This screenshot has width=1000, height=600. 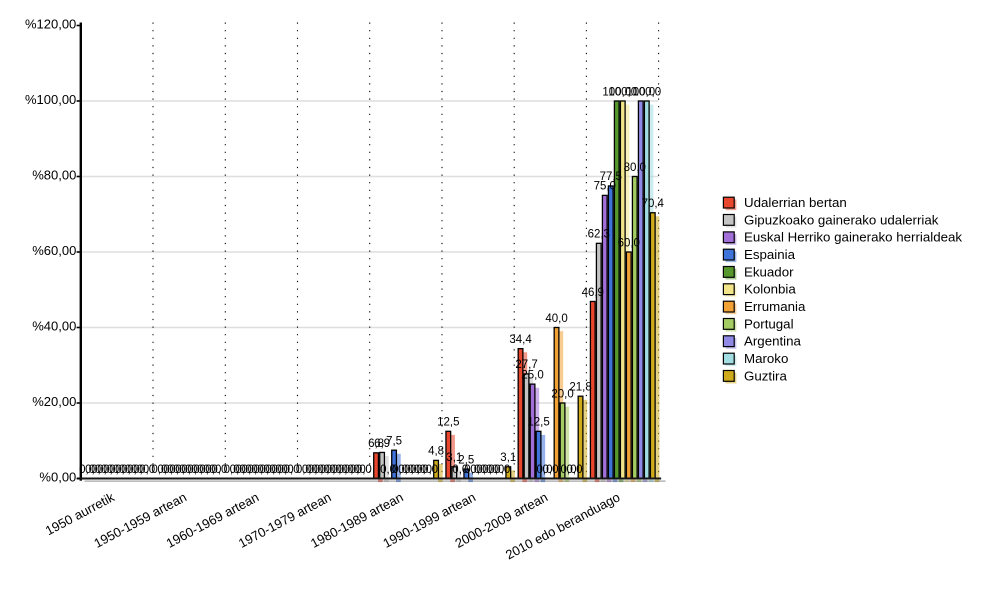 I want to click on svg-text: Udalerrian bertan, so click(x=795, y=202).